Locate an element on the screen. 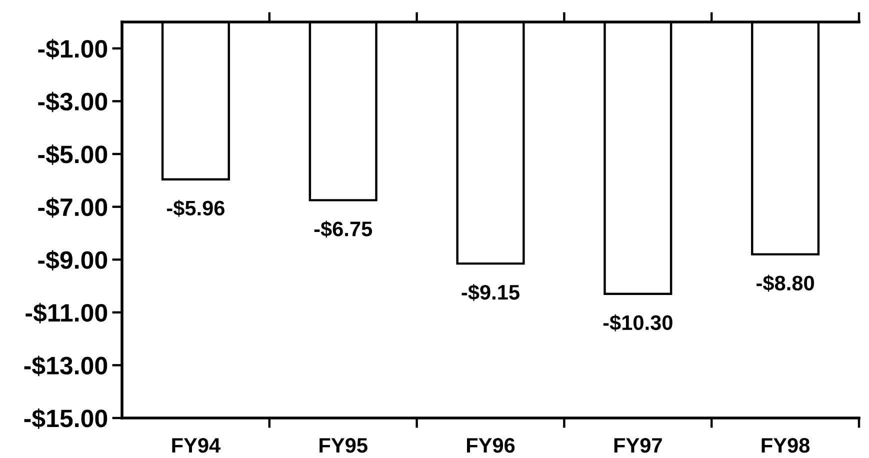  y-tick-label: -$5.00 is located at coordinates (73, 154).